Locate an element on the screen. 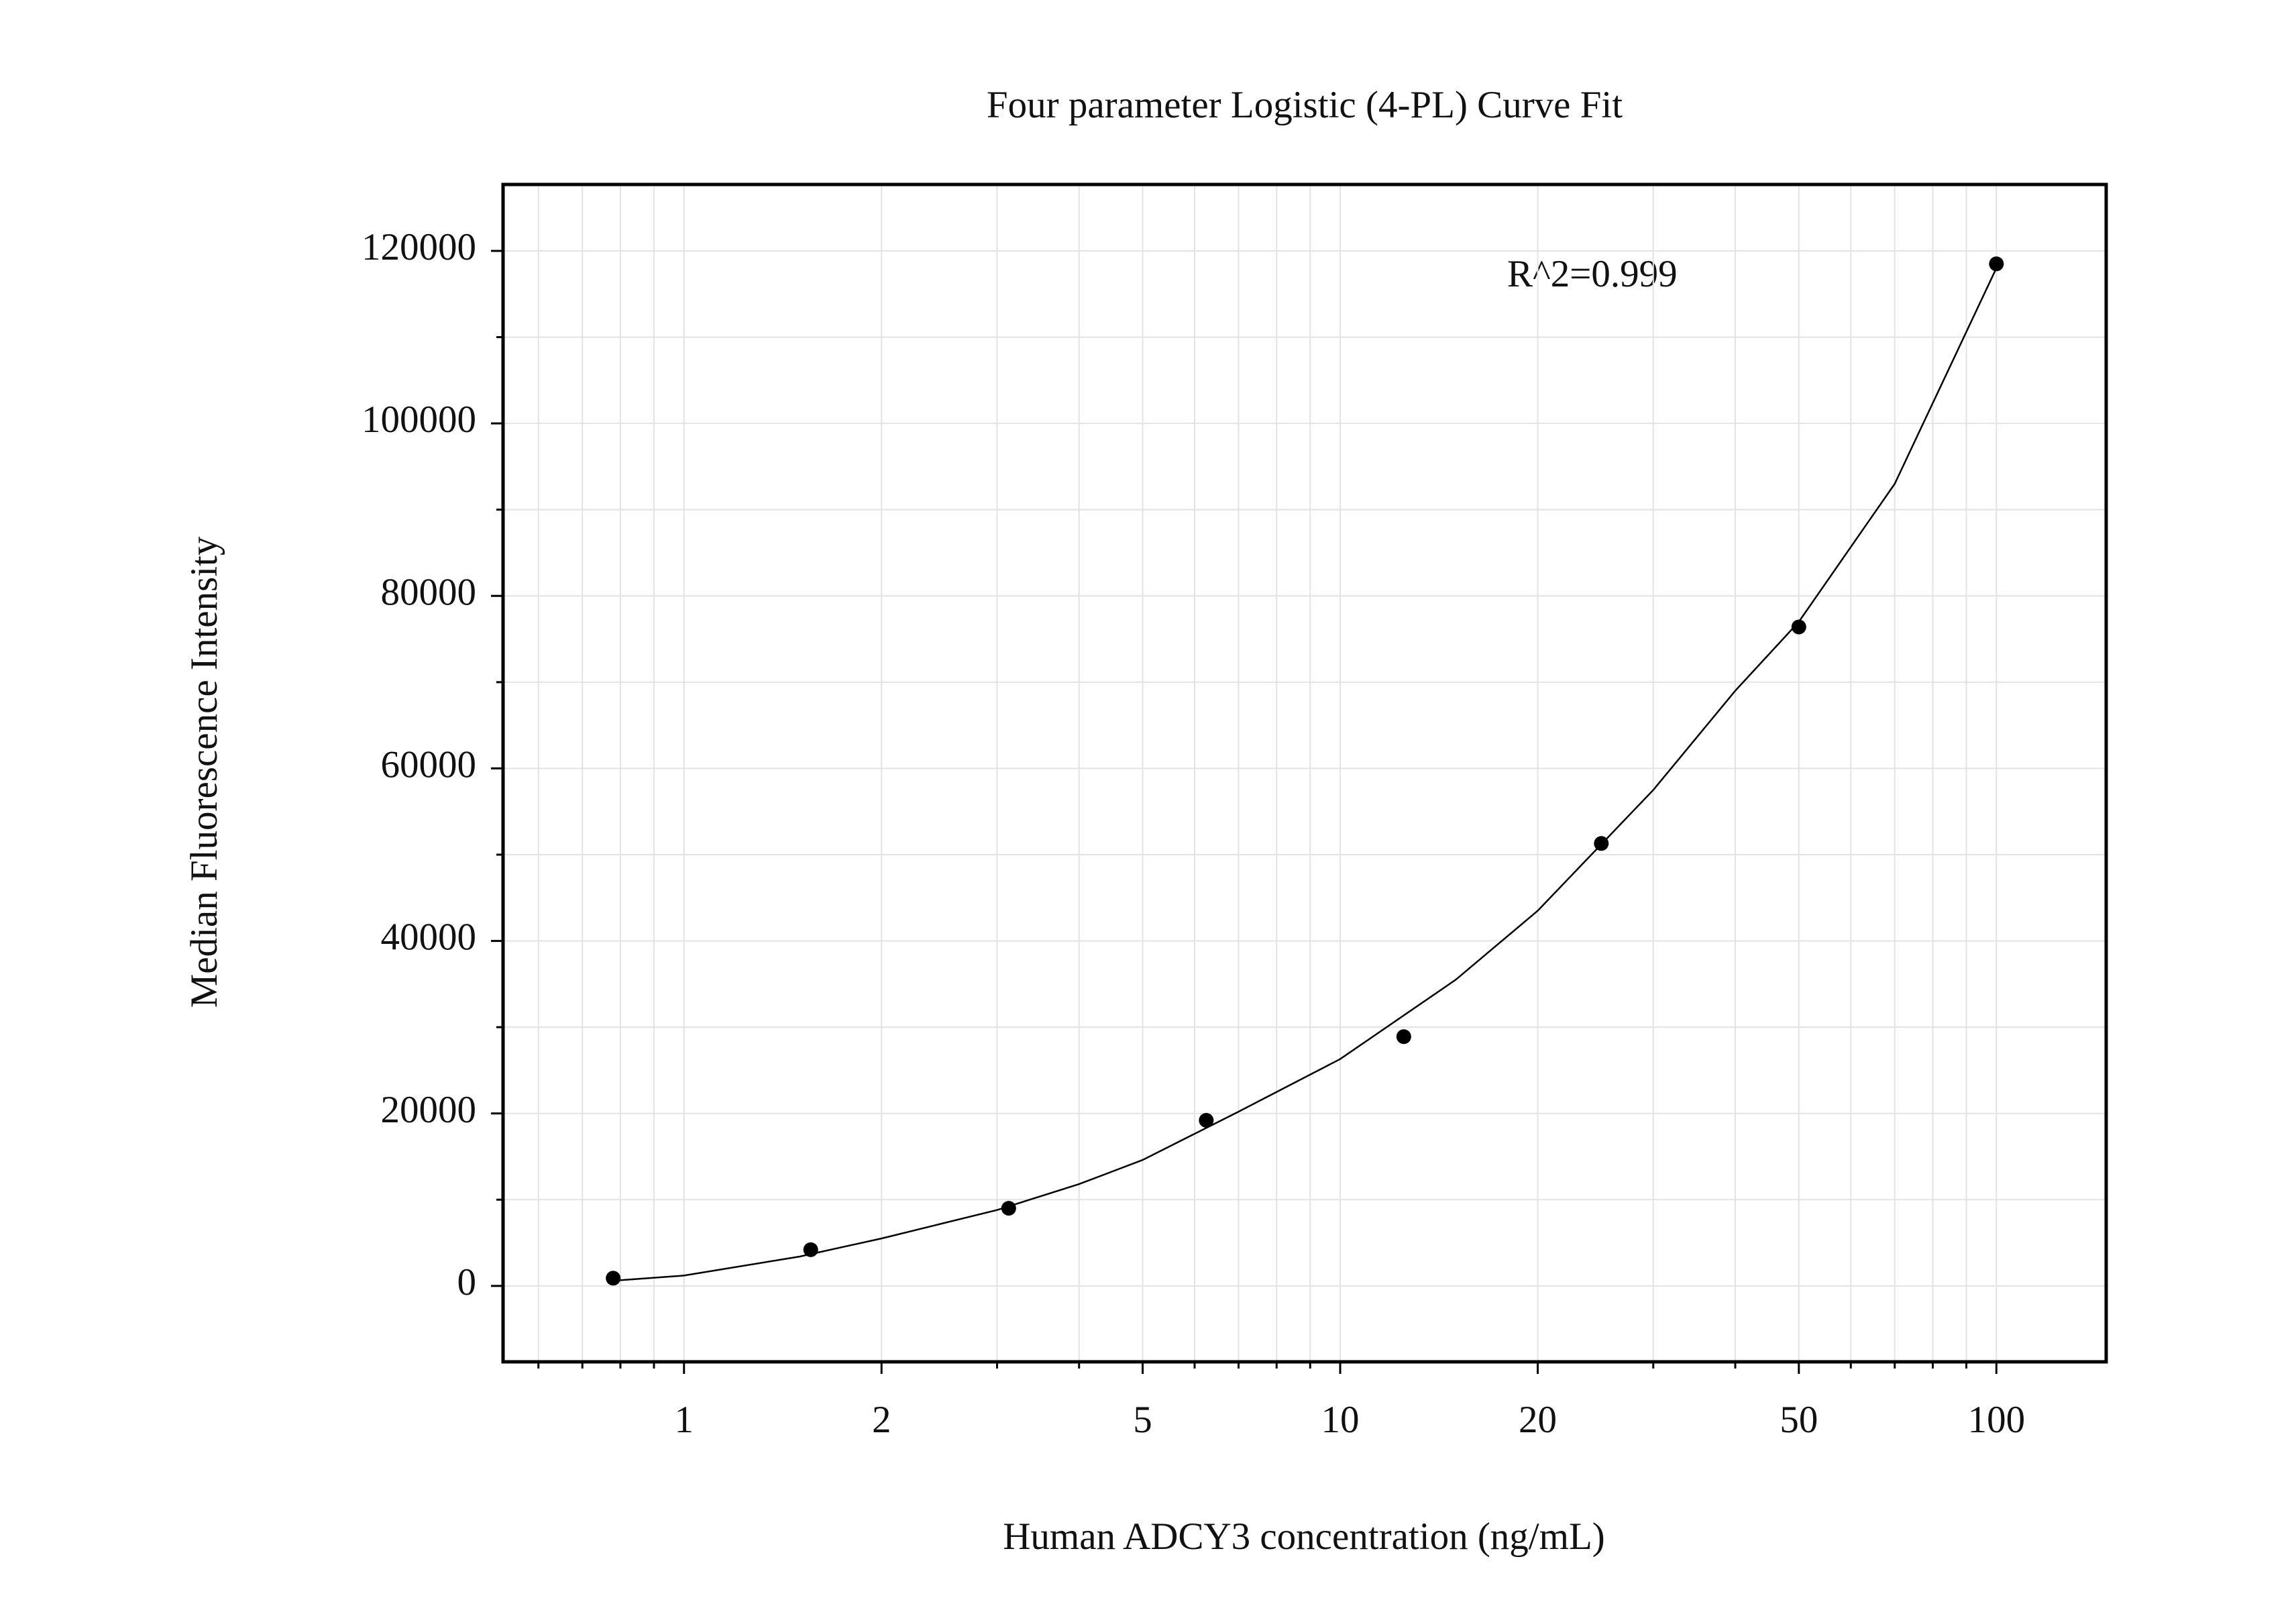 This screenshot has width=2296, height=1604. y-tick-label: 20000 is located at coordinates (429, 1110).